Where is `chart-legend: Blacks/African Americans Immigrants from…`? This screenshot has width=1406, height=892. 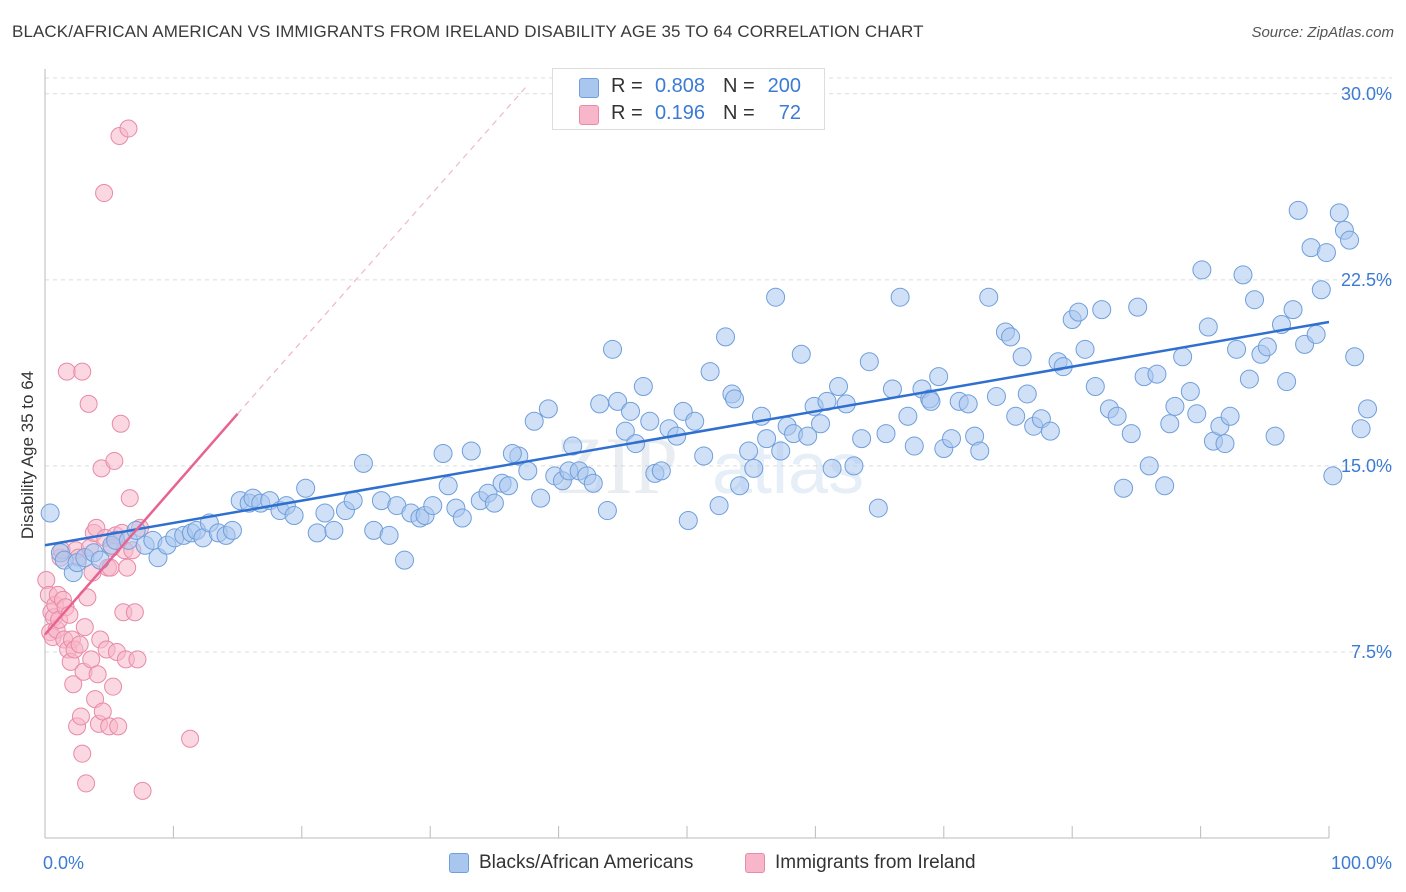 chart-legend: Blacks/African Americans Immigrants from… is located at coordinates (703, 865).